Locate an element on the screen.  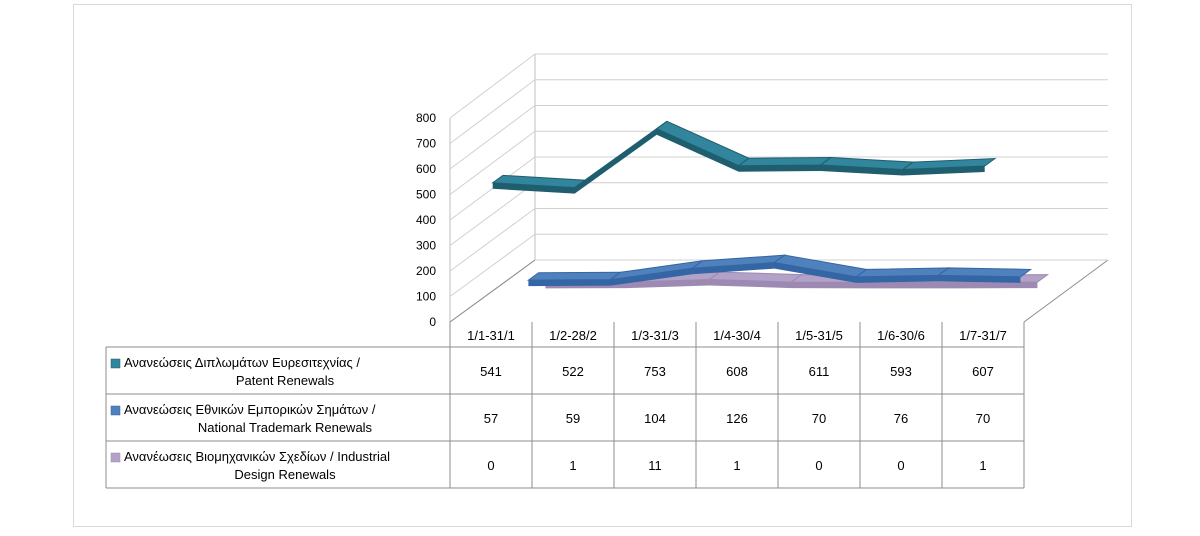
data-table-value: 608 is located at coordinates (737, 371).